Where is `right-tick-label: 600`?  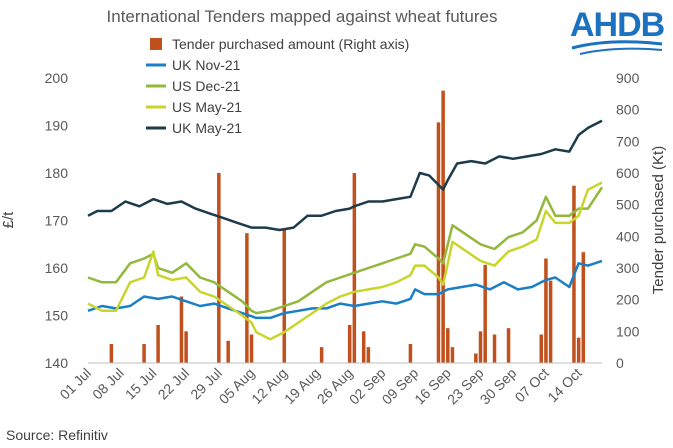 right-tick-label: 600 is located at coordinates (628, 173).